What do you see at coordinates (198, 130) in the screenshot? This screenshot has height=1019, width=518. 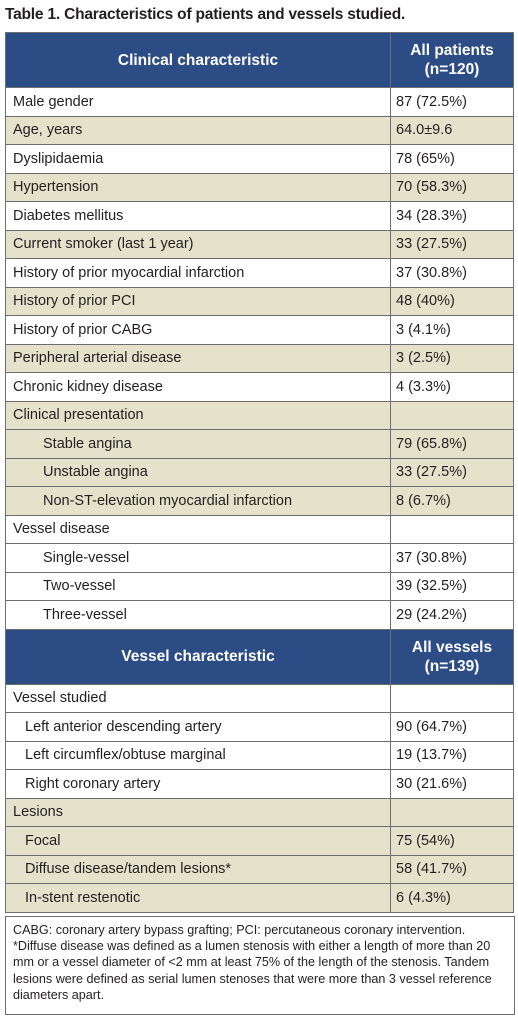 I see `row-label: Age, years` at bounding box center [198, 130].